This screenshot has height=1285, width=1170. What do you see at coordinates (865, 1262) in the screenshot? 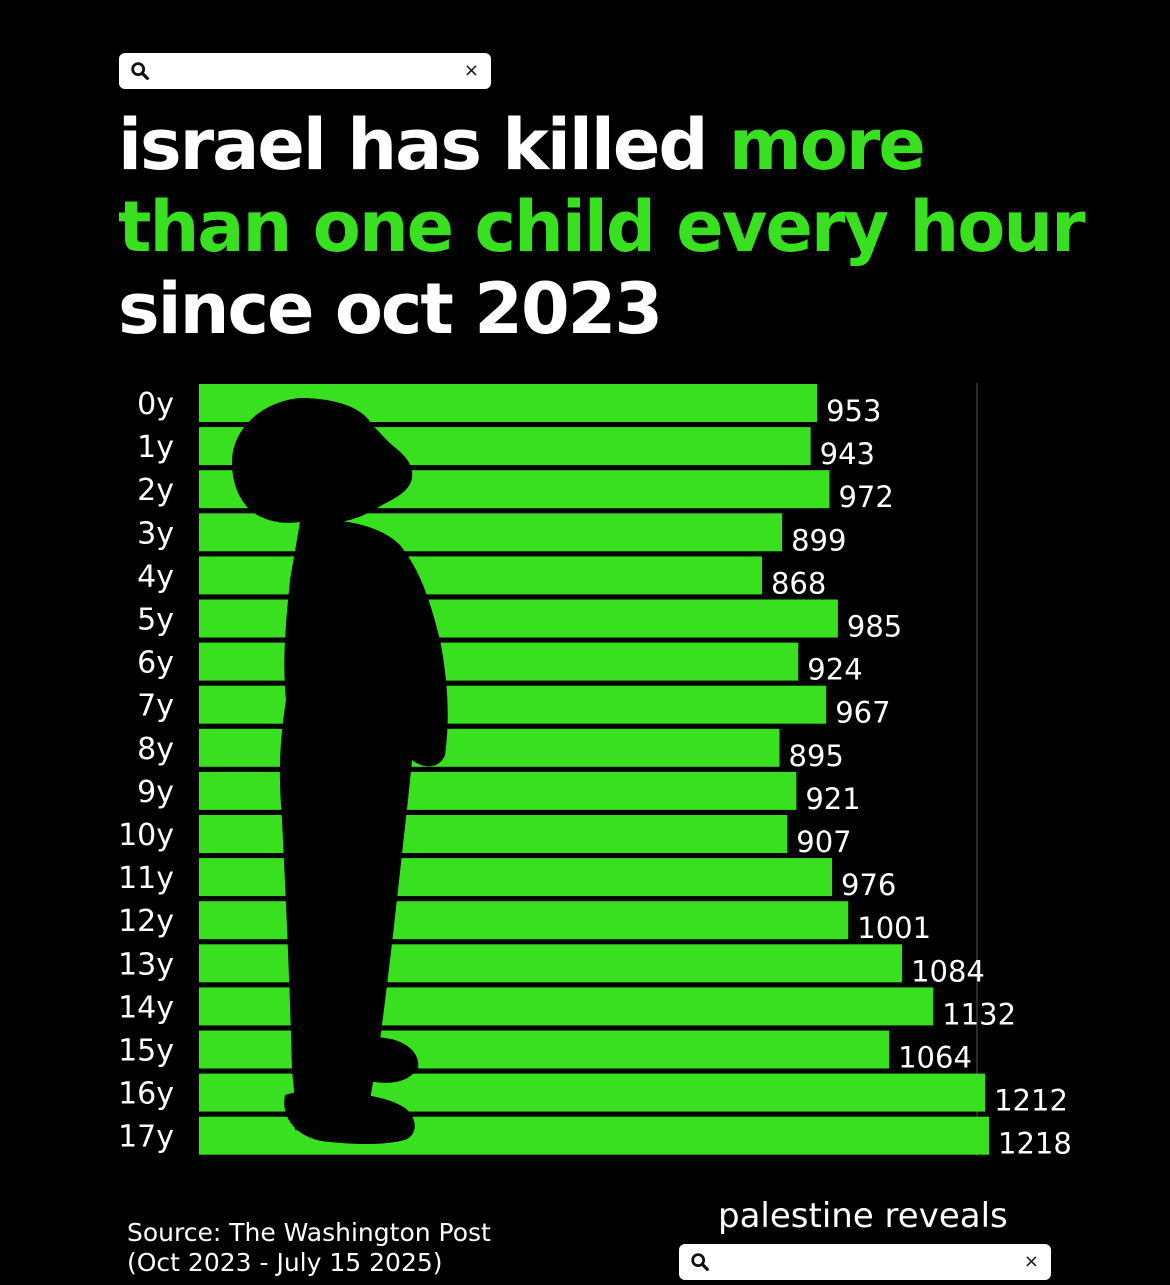
I see `bottom-search-bar: ×` at bounding box center [865, 1262].